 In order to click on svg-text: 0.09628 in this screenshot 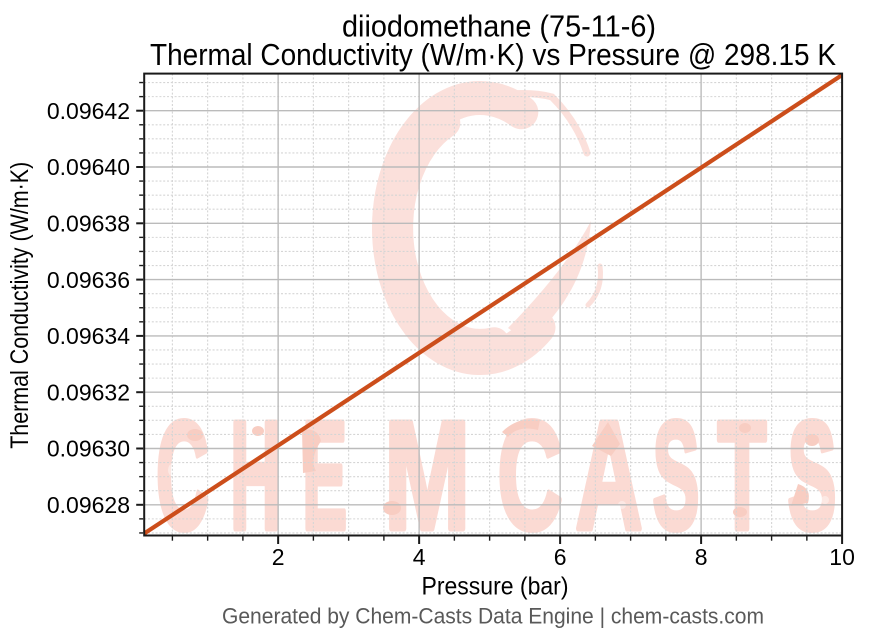, I will do `click(88, 505)`.